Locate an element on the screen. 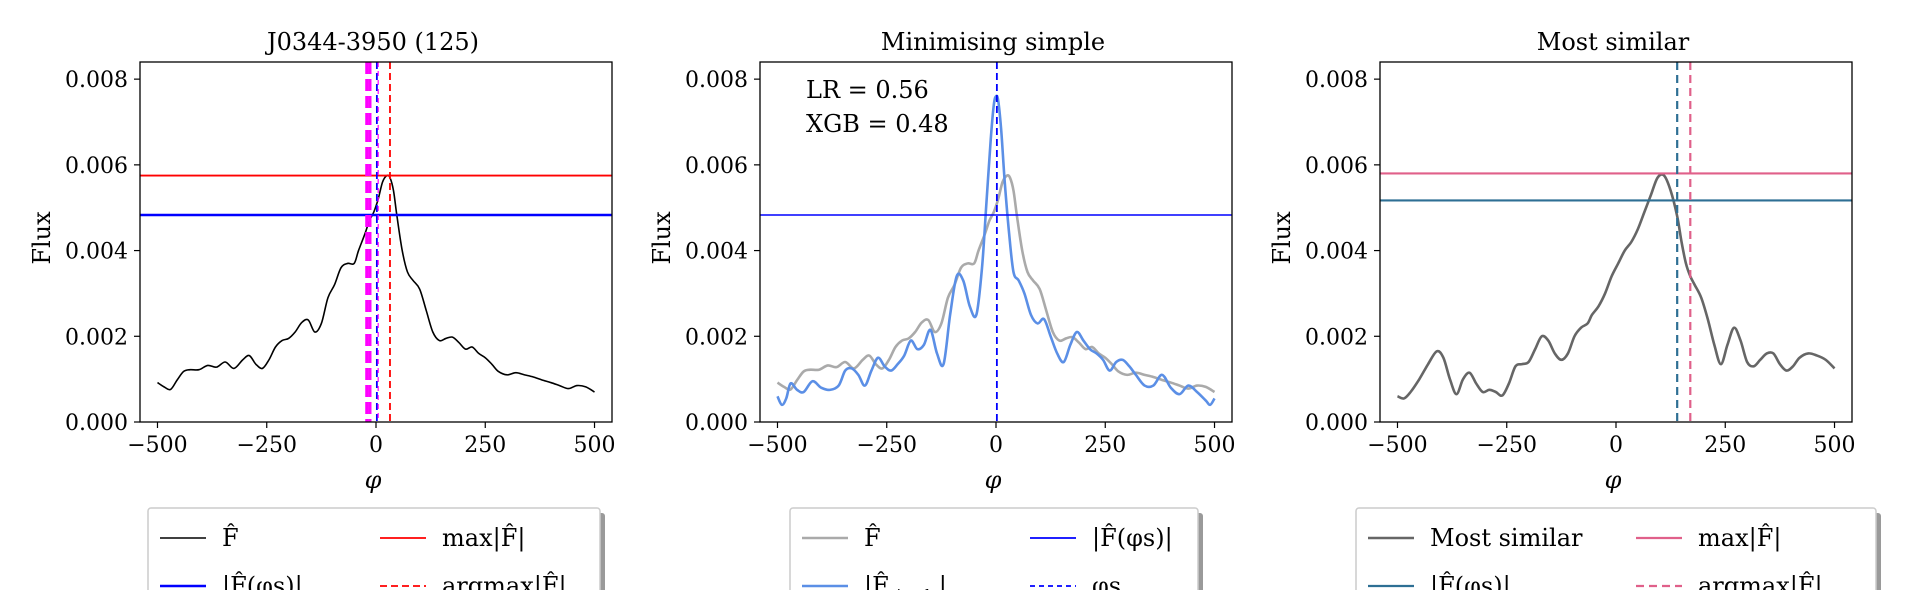  legend-label: |F̂simple| is located at coordinates (905, 581).